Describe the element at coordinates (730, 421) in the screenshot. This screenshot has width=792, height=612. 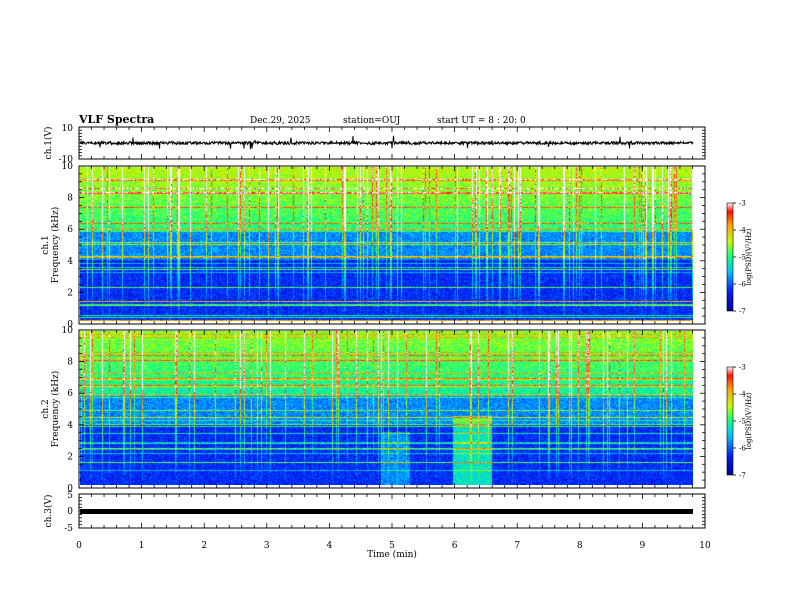
I see `ch2-colorbar` at that location.